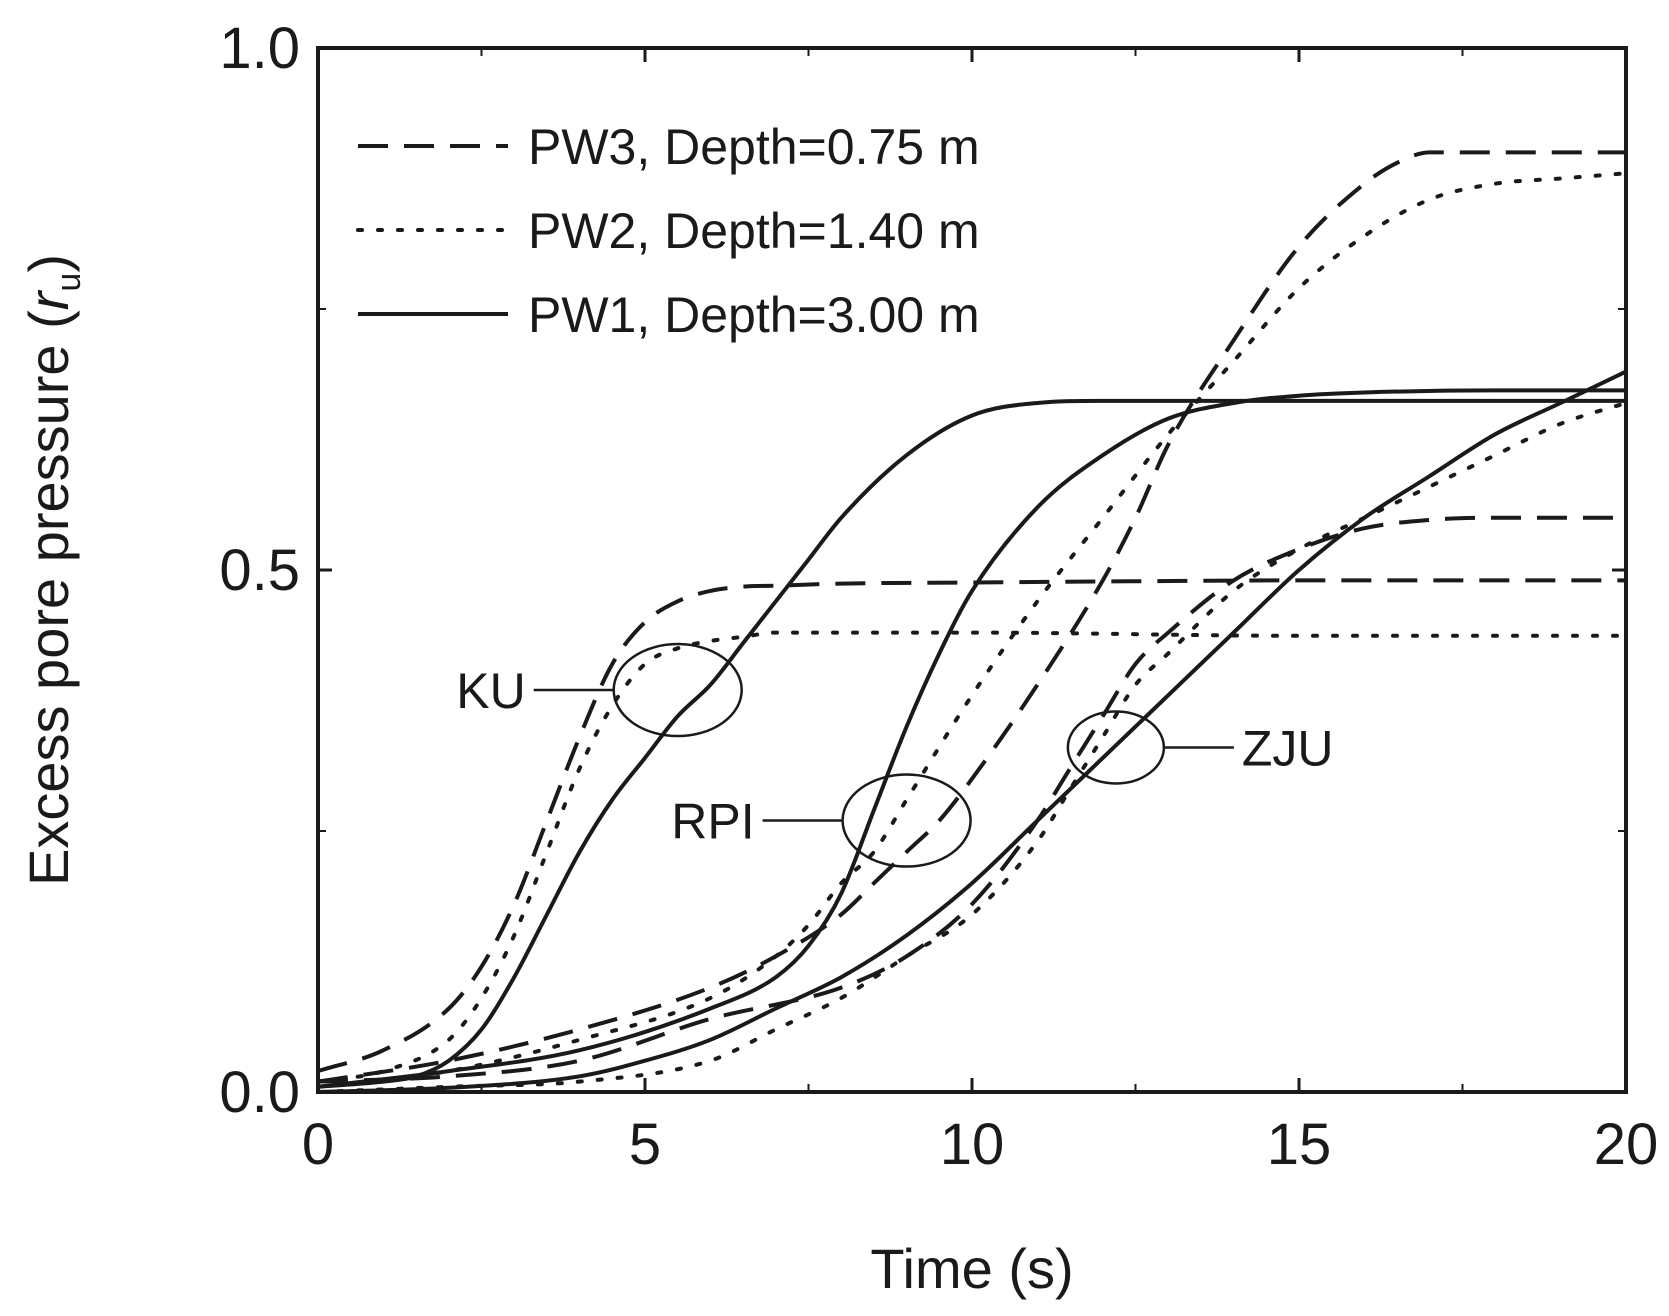 This screenshot has height=1316, width=1669. Describe the element at coordinates (712, 822) in the screenshot. I see `annotation-label-rpi: RPI` at that location.